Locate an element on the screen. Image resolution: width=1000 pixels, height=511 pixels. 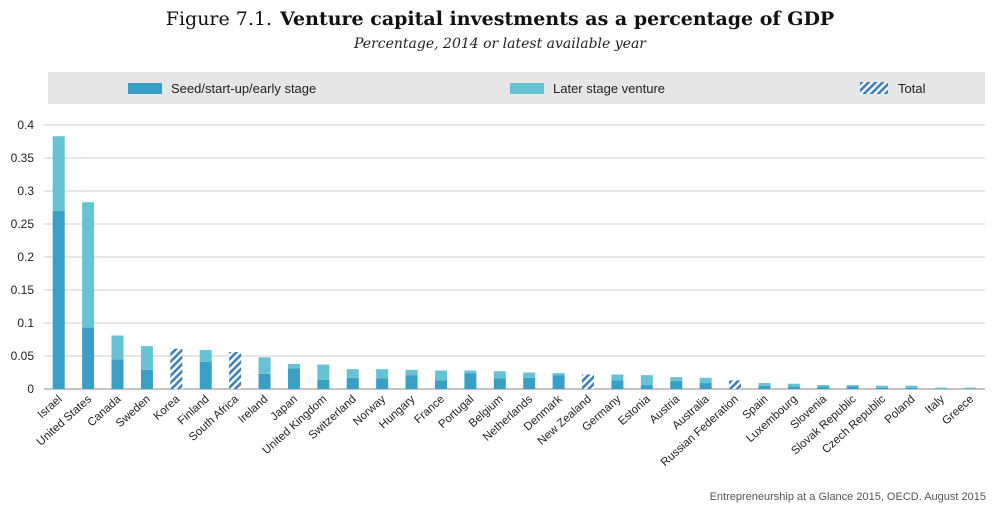
figure-number: Figure 7.1. is located at coordinates (219, 19).